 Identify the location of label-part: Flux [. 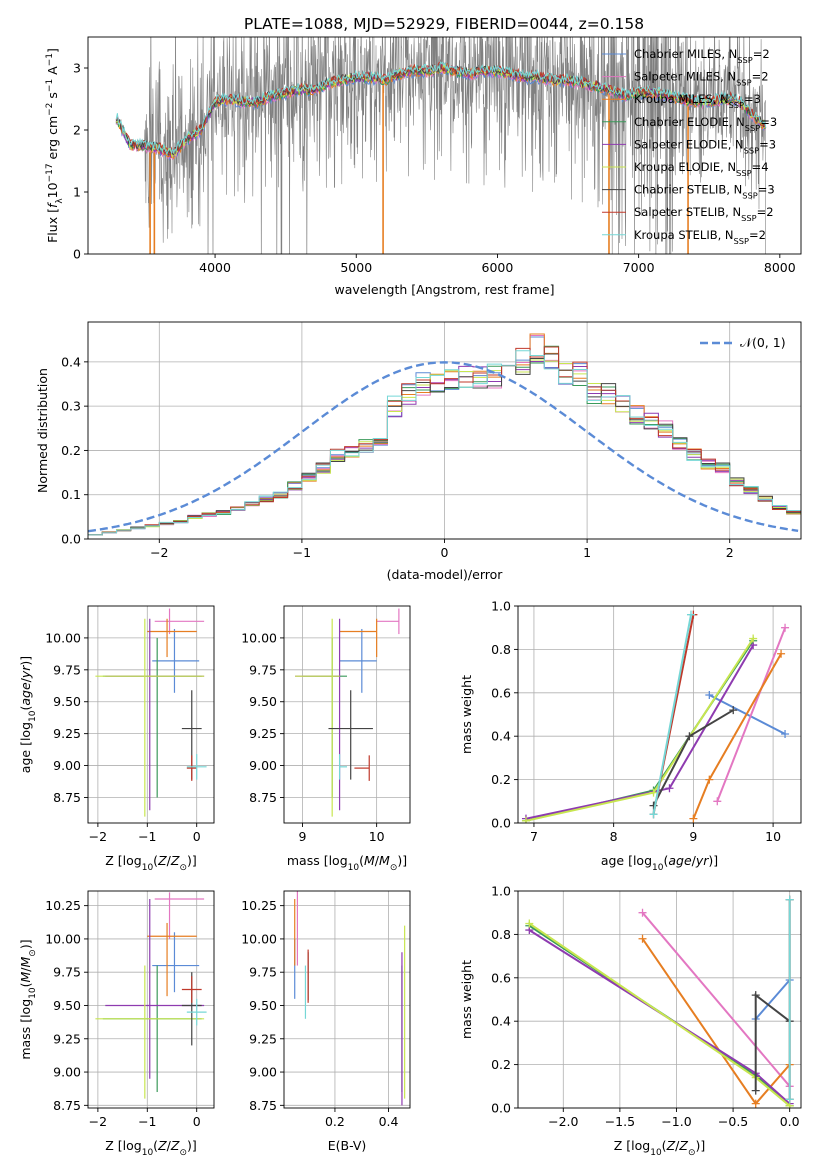
(52, 225).